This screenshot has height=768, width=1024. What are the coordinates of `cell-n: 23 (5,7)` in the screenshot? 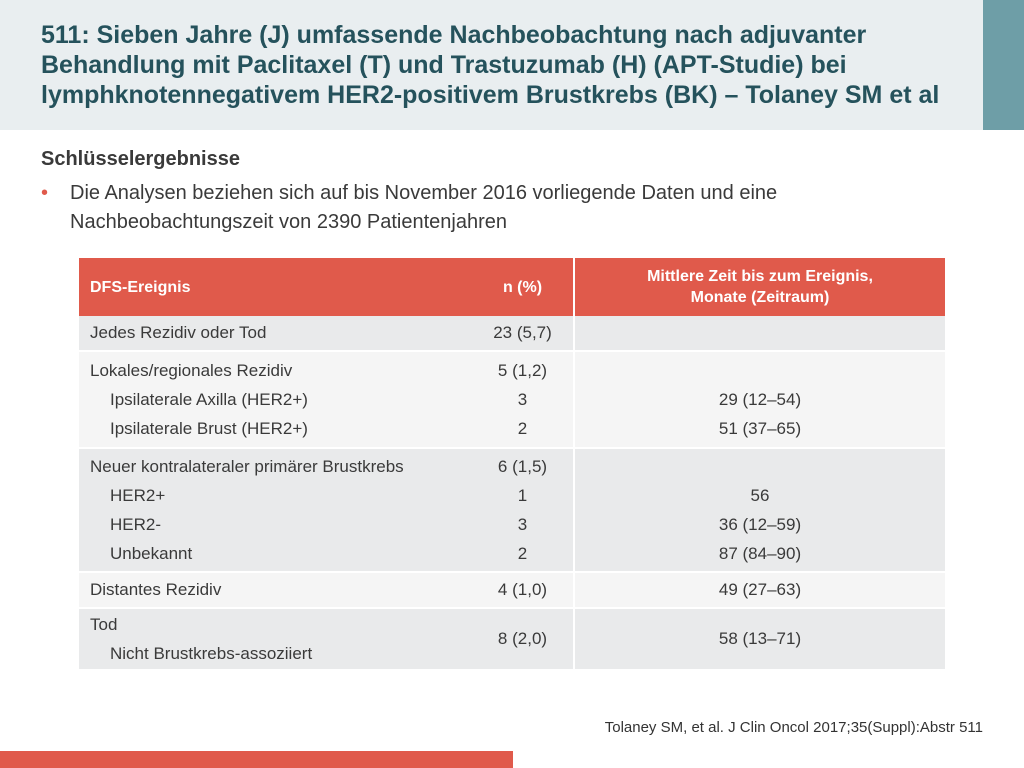 It's located at (523, 333).